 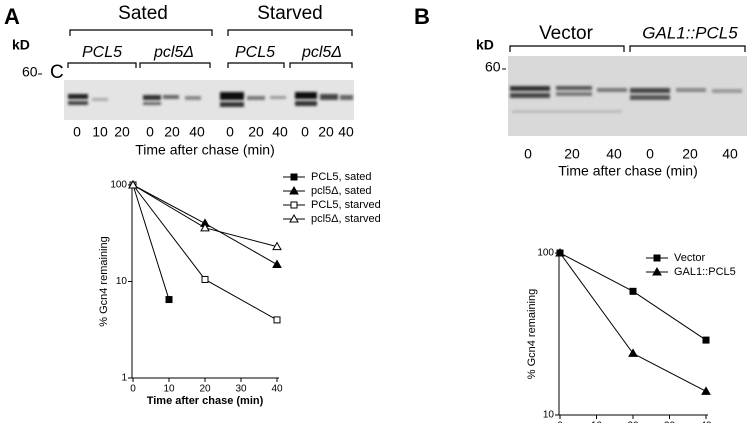 I want to click on group-label: Sated, so click(x=143, y=13).